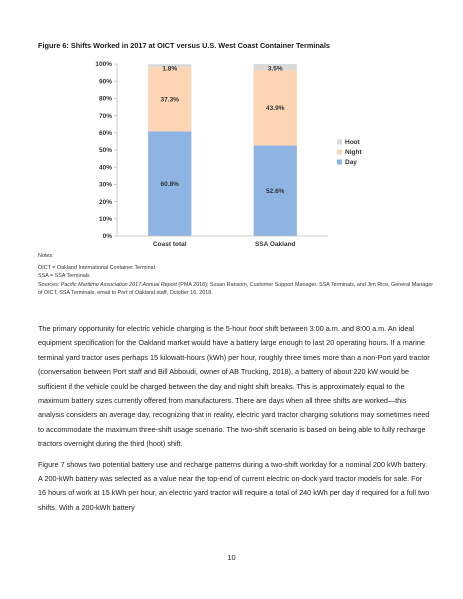 The height and width of the screenshot is (599, 463). Describe the element at coordinates (339, 162) in the screenshot. I see `legend-swatch-day` at that location.